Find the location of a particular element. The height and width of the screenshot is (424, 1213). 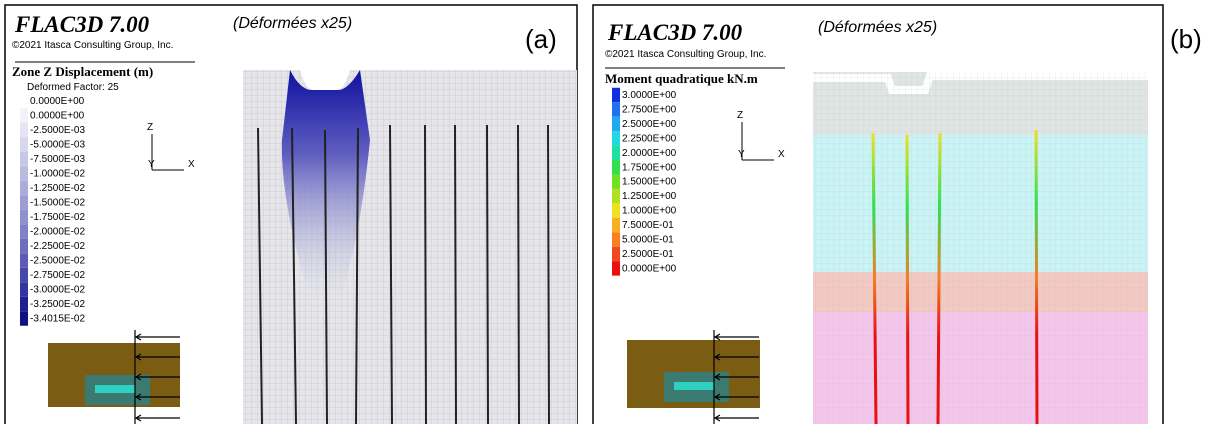

legend-label: -2.0000E-02 is located at coordinates (57, 232).